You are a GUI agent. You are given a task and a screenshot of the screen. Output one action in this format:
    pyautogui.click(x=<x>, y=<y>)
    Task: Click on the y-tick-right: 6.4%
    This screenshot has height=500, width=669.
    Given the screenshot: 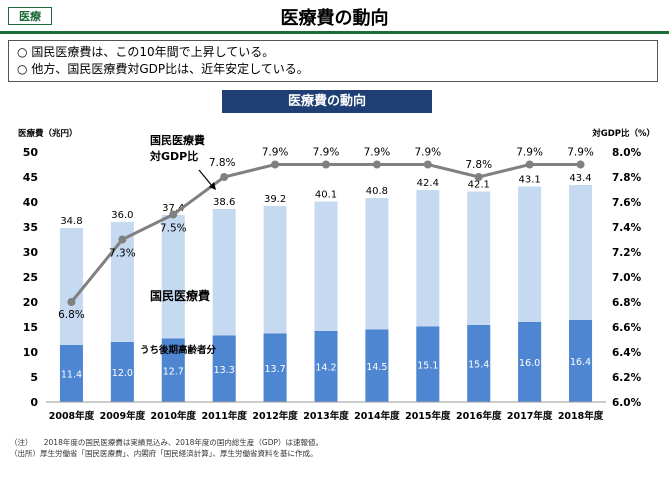 What is the action you would take?
    pyautogui.click(x=627, y=353)
    